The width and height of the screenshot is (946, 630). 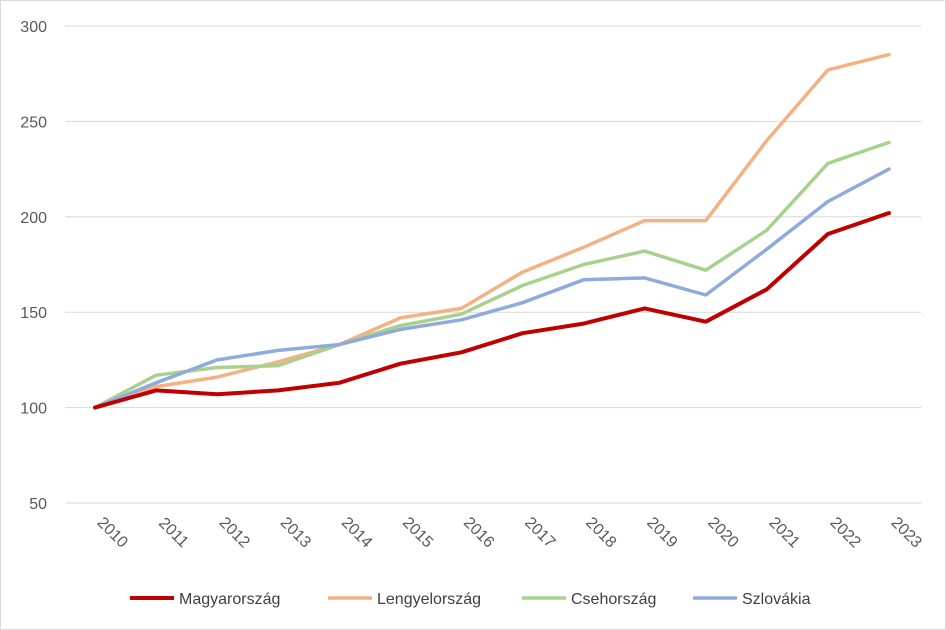 I want to click on x-tick-label: 2014, so click(x=356, y=532).